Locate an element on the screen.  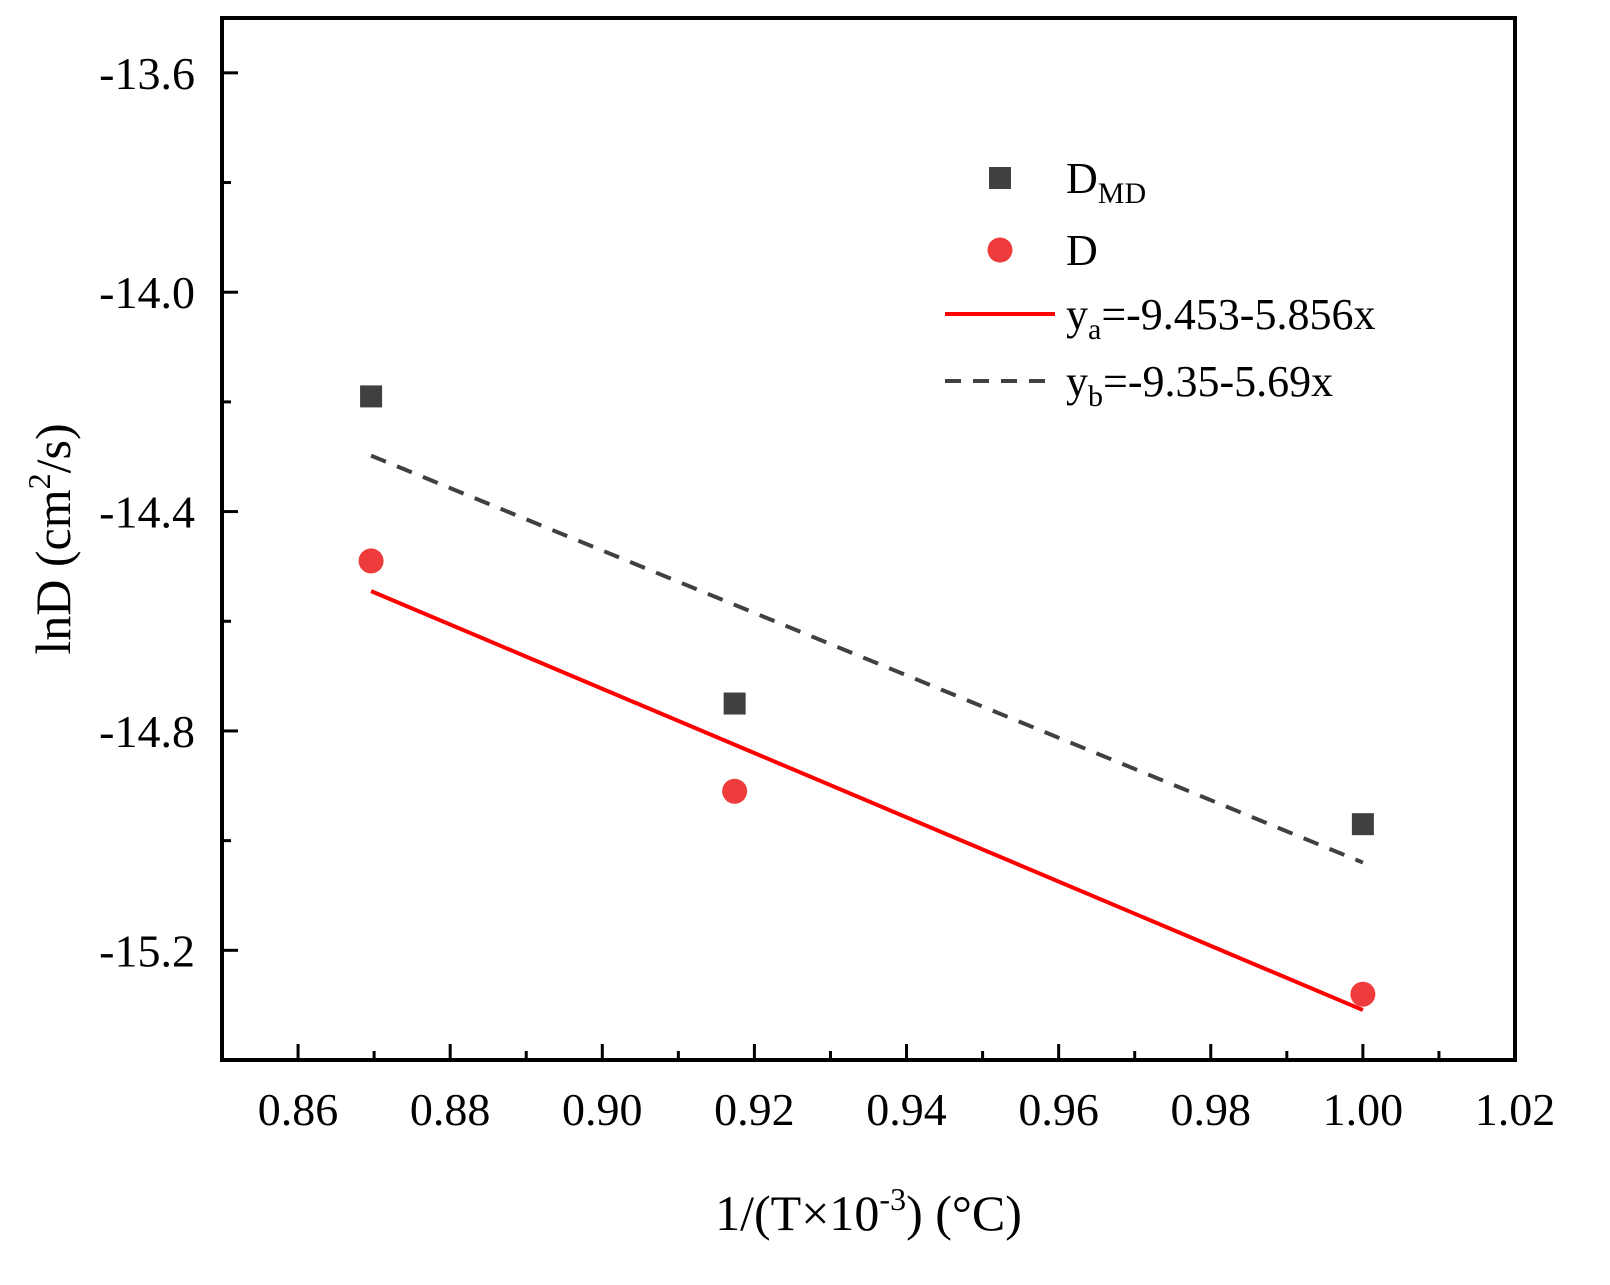
legend-marker-dmd is located at coordinates (1000, 178).